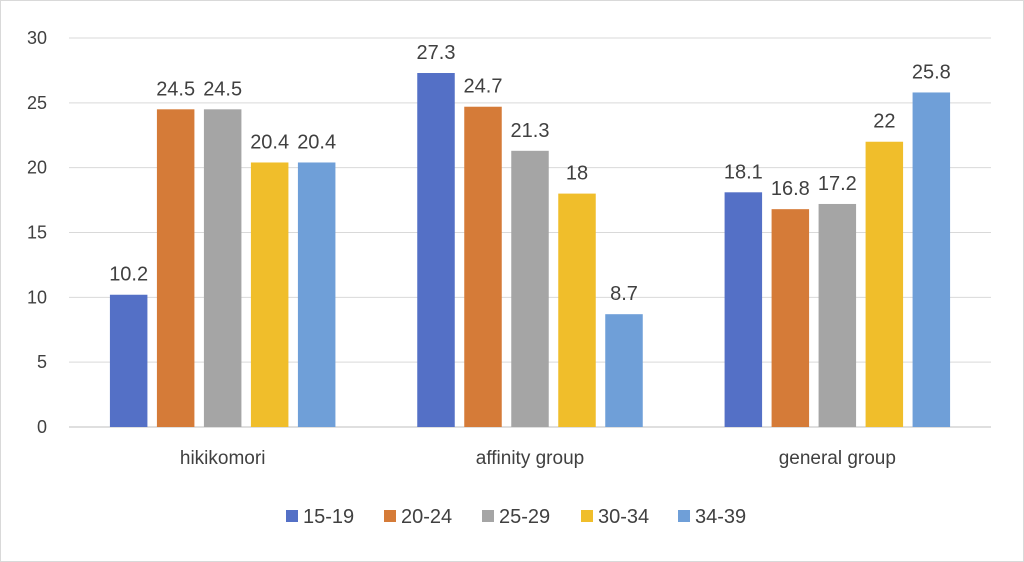 This screenshot has height=562, width=1024. Describe the element at coordinates (624, 294) in the screenshot. I see `data-label: 8.7` at that location.